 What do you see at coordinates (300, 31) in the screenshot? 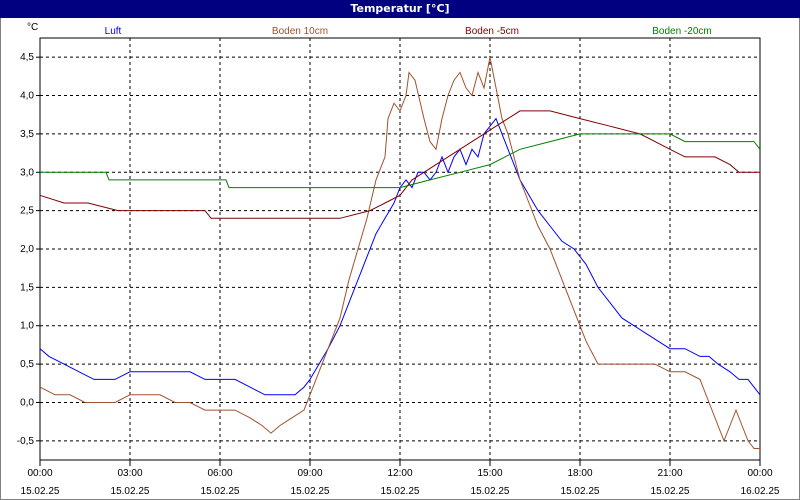
I see `legend-entry: Boden 10cm` at bounding box center [300, 31].